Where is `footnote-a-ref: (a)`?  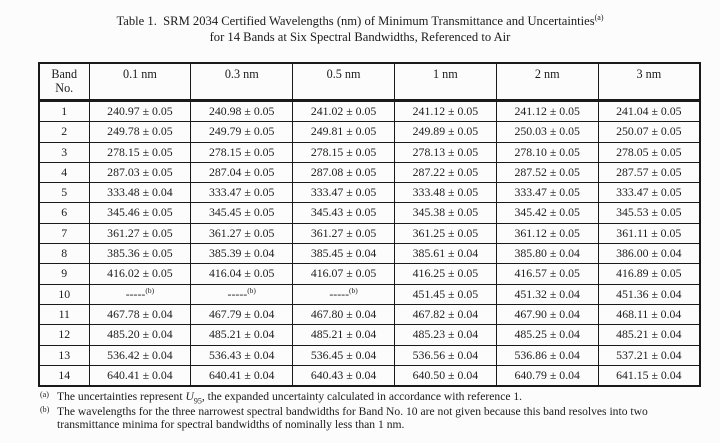 footnote-a-ref: (a) is located at coordinates (599, 17).